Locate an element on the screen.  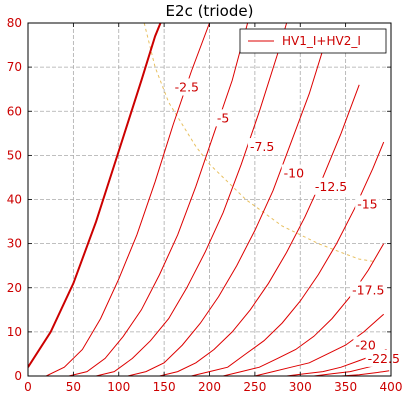
curve-label-group: -10 is located at coordinates (294, 173).